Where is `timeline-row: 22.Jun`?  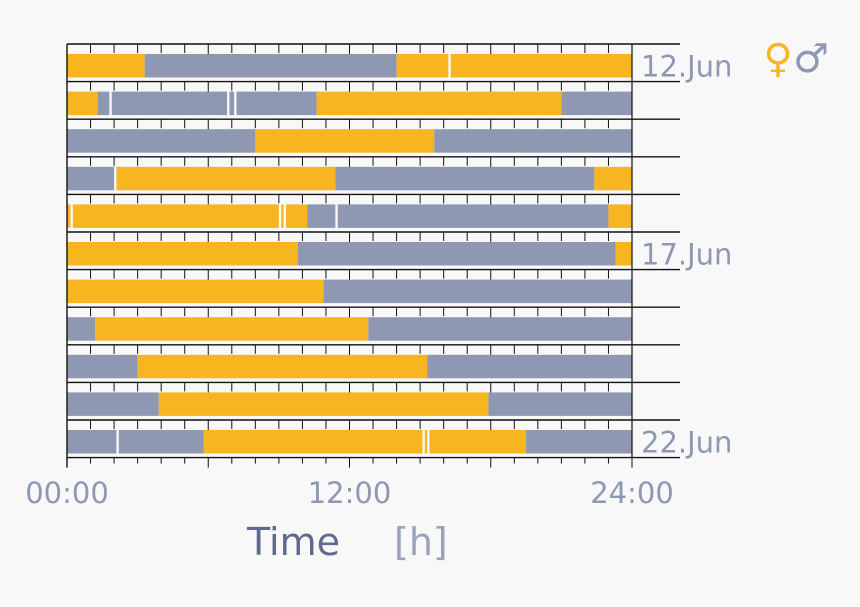 timeline-row: 22.Jun is located at coordinates (399, 439).